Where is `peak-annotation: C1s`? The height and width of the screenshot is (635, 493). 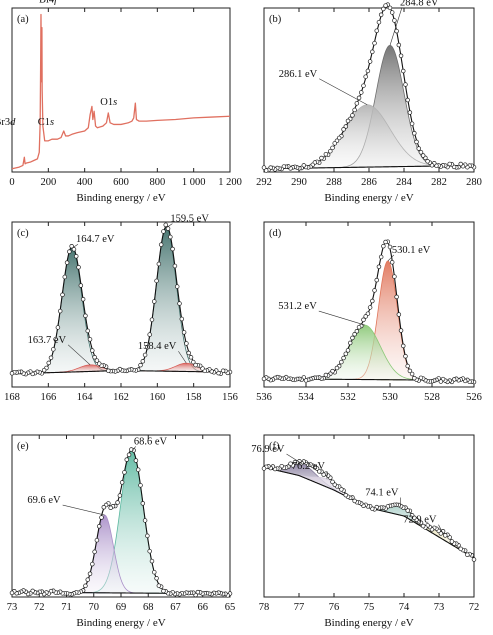
peak-annotation: C1s is located at coordinates (46, 122).